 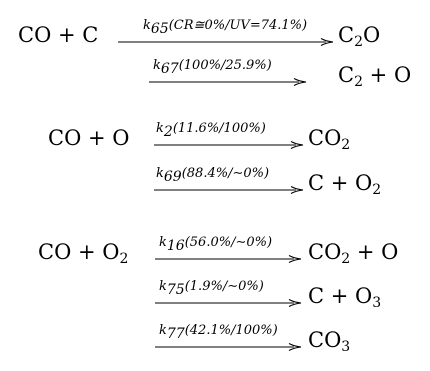 What do you see at coordinates (329, 139) in the screenshot?
I see `products: CO2` at bounding box center [329, 139].